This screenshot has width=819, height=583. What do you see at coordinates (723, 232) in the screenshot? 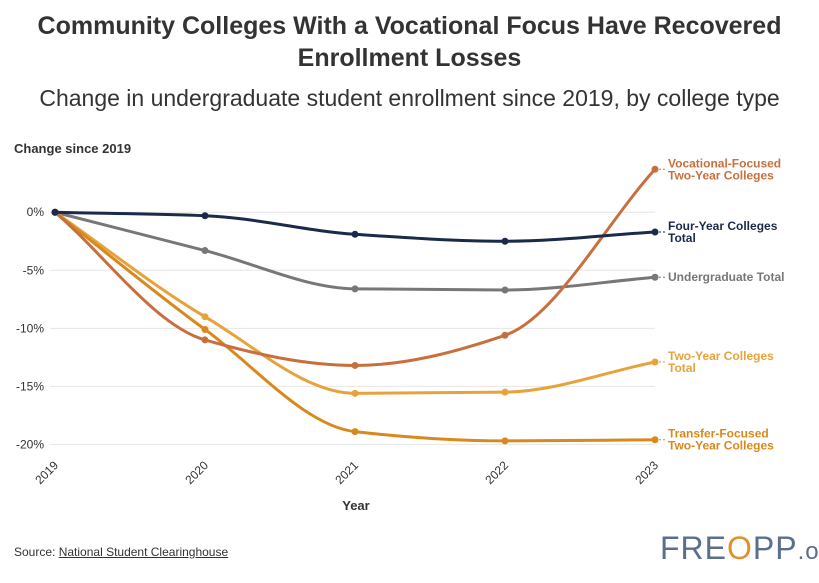
I see `series-end-label: Four-Year Colleges Total` at bounding box center [723, 232].